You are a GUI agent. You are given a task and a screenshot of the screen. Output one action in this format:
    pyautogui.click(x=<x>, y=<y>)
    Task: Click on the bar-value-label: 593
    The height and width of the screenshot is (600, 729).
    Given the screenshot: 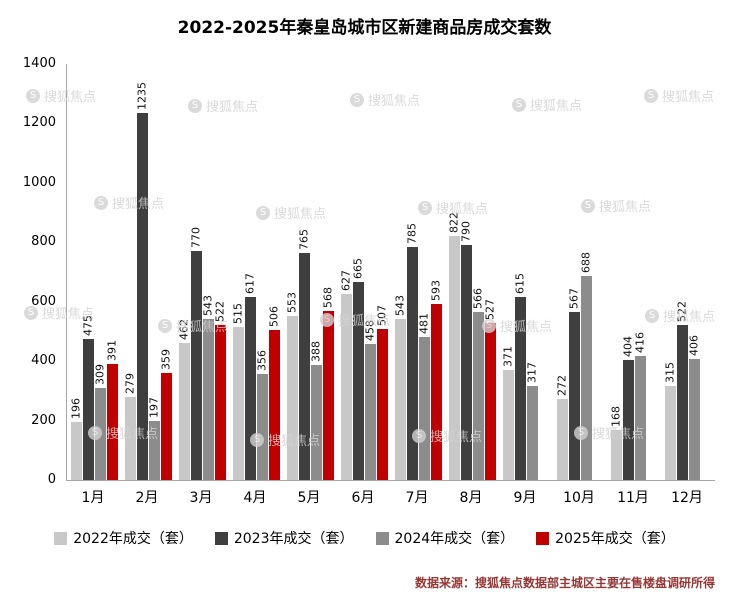 What is the action you would take?
    pyautogui.click(x=436, y=290)
    